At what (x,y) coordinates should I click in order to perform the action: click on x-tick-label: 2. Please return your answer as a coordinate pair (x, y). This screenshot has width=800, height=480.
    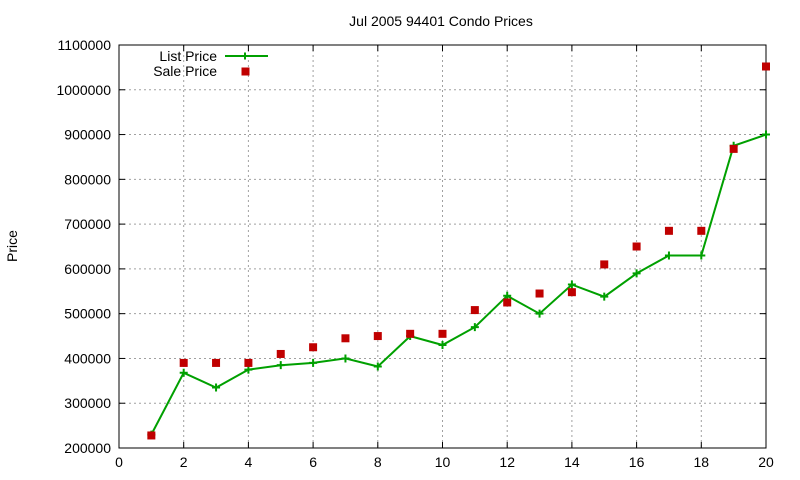
    Looking at the image, I should click on (184, 462).